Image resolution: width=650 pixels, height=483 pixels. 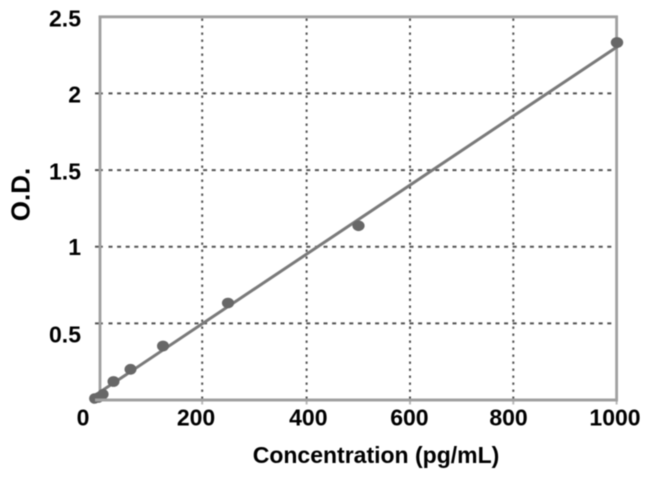 I want to click on svg-text: 600, so click(x=409, y=417).